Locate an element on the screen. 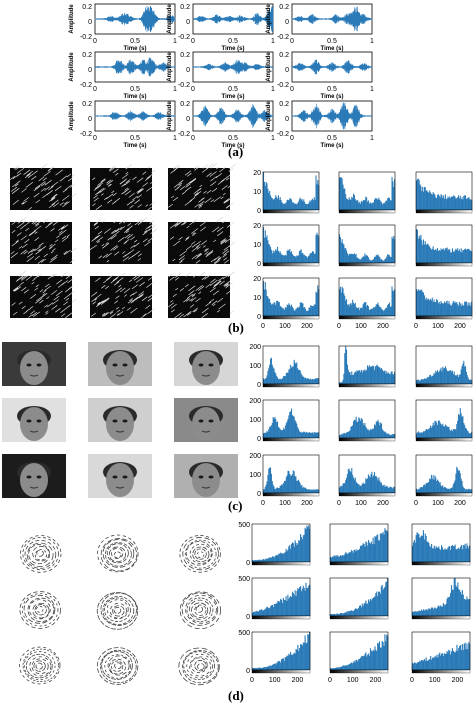 This screenshot has width=474, height=711. histogram-xtick: 100 is located at coordinates (438, 326).